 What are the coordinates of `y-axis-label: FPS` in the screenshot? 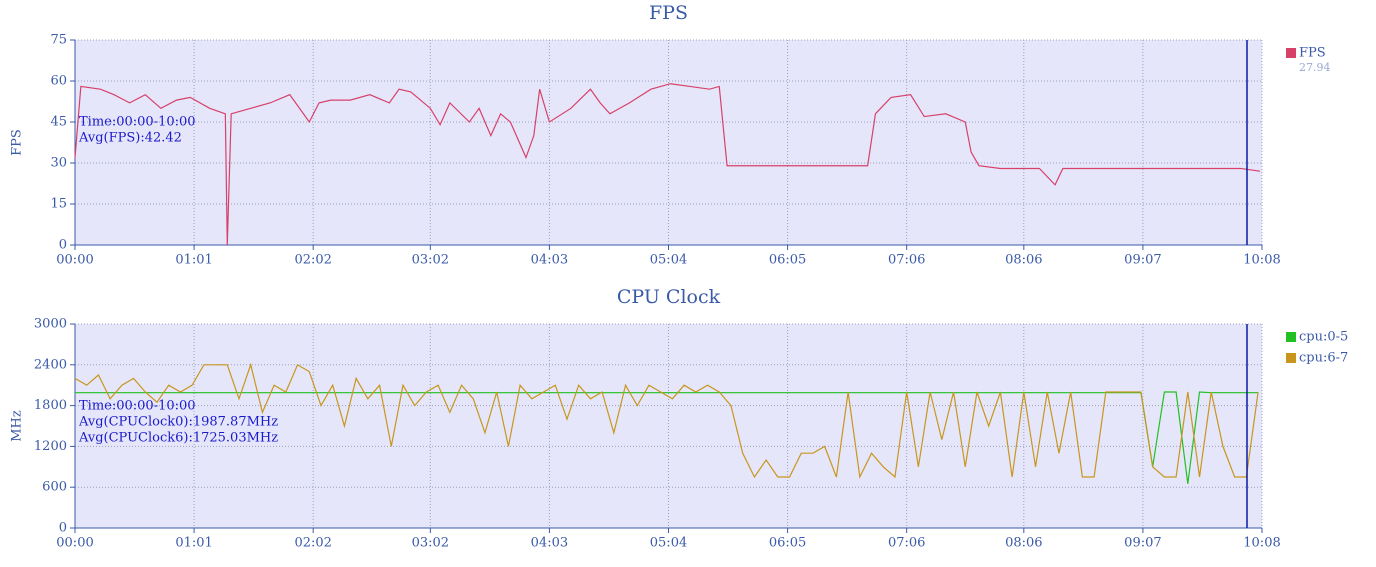 It's located at (17, 142).